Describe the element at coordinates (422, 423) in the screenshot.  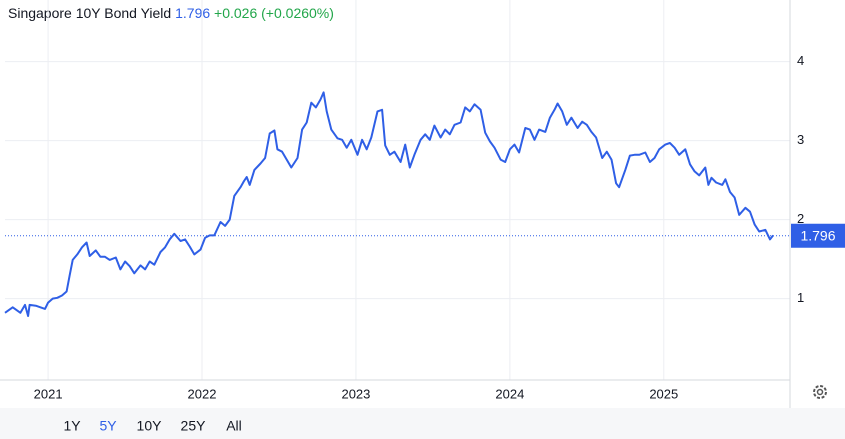
I see `toolbar` at that location.